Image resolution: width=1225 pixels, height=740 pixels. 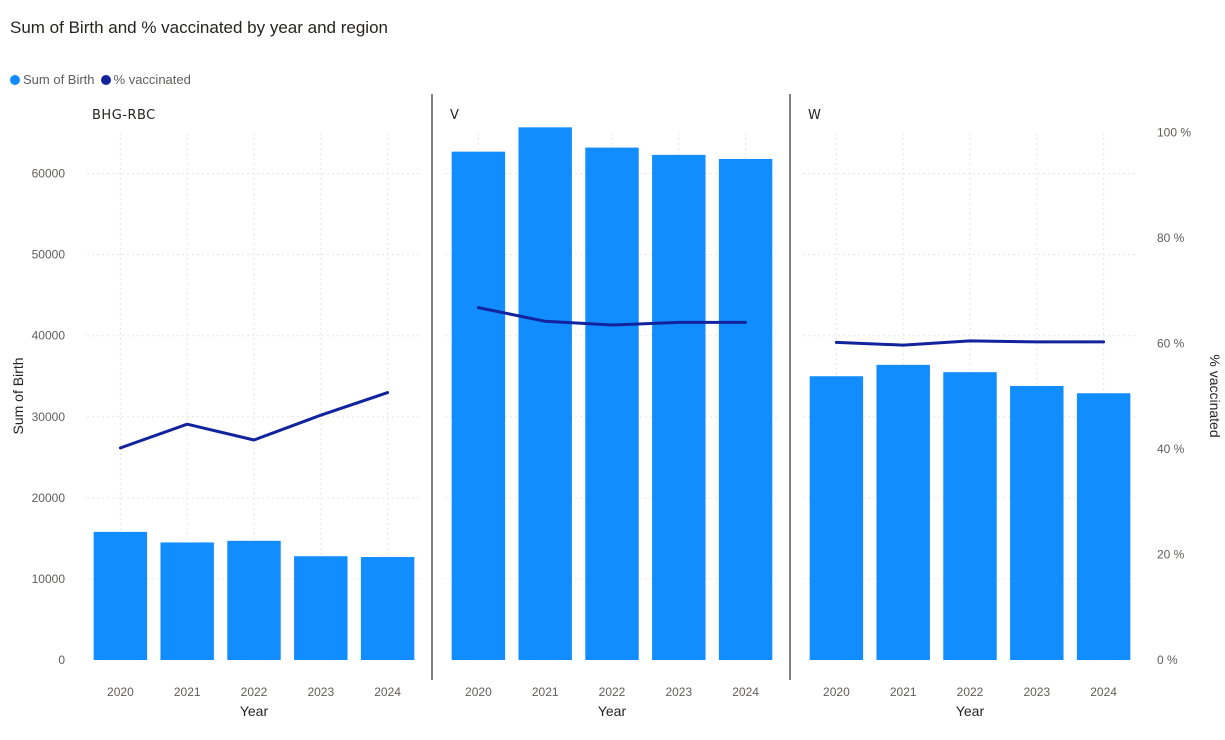 What do you see at coordinates (187, 601) in the screenshot?
I see `bar-bhg-rbc-2021` at bounding box center [187, 601].